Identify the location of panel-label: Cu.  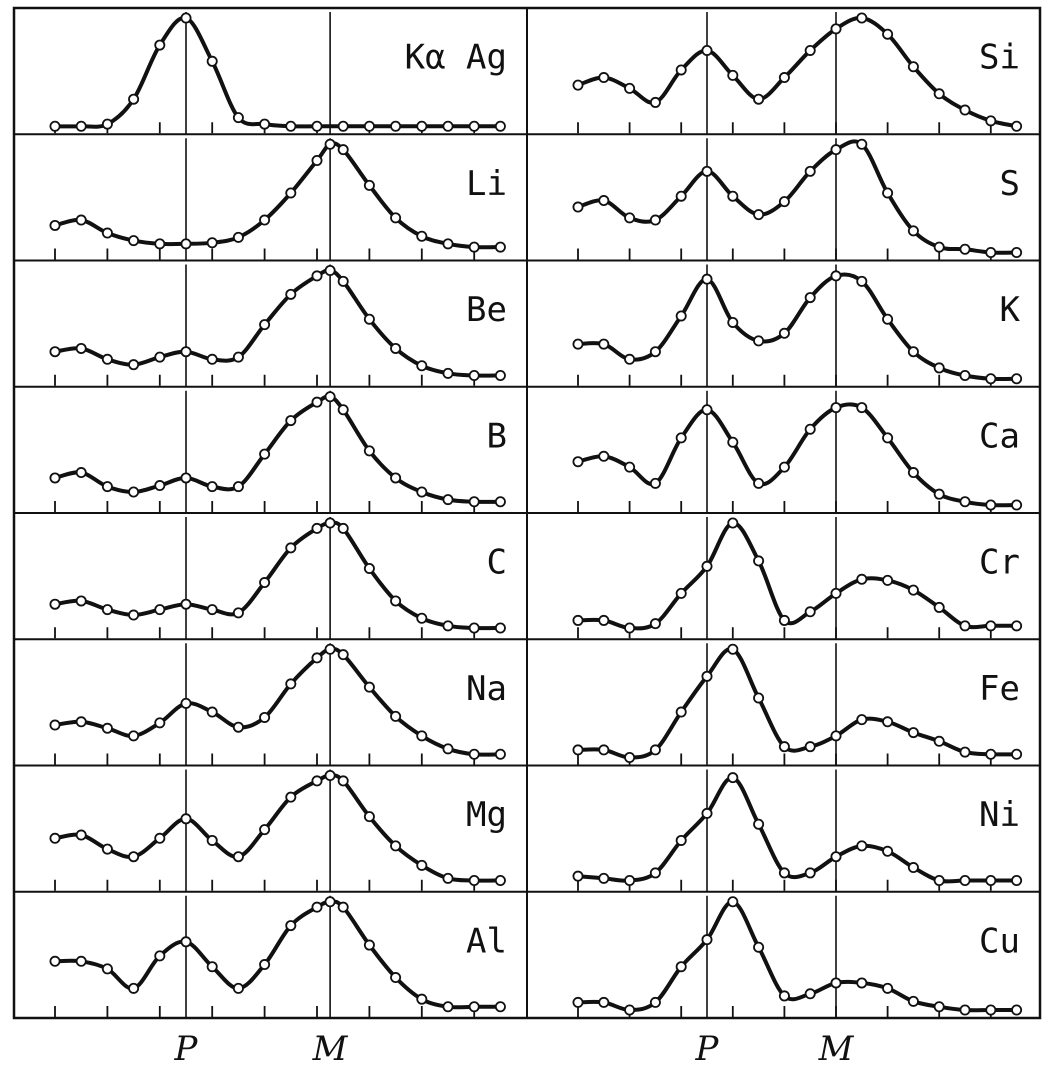
(999, 941).